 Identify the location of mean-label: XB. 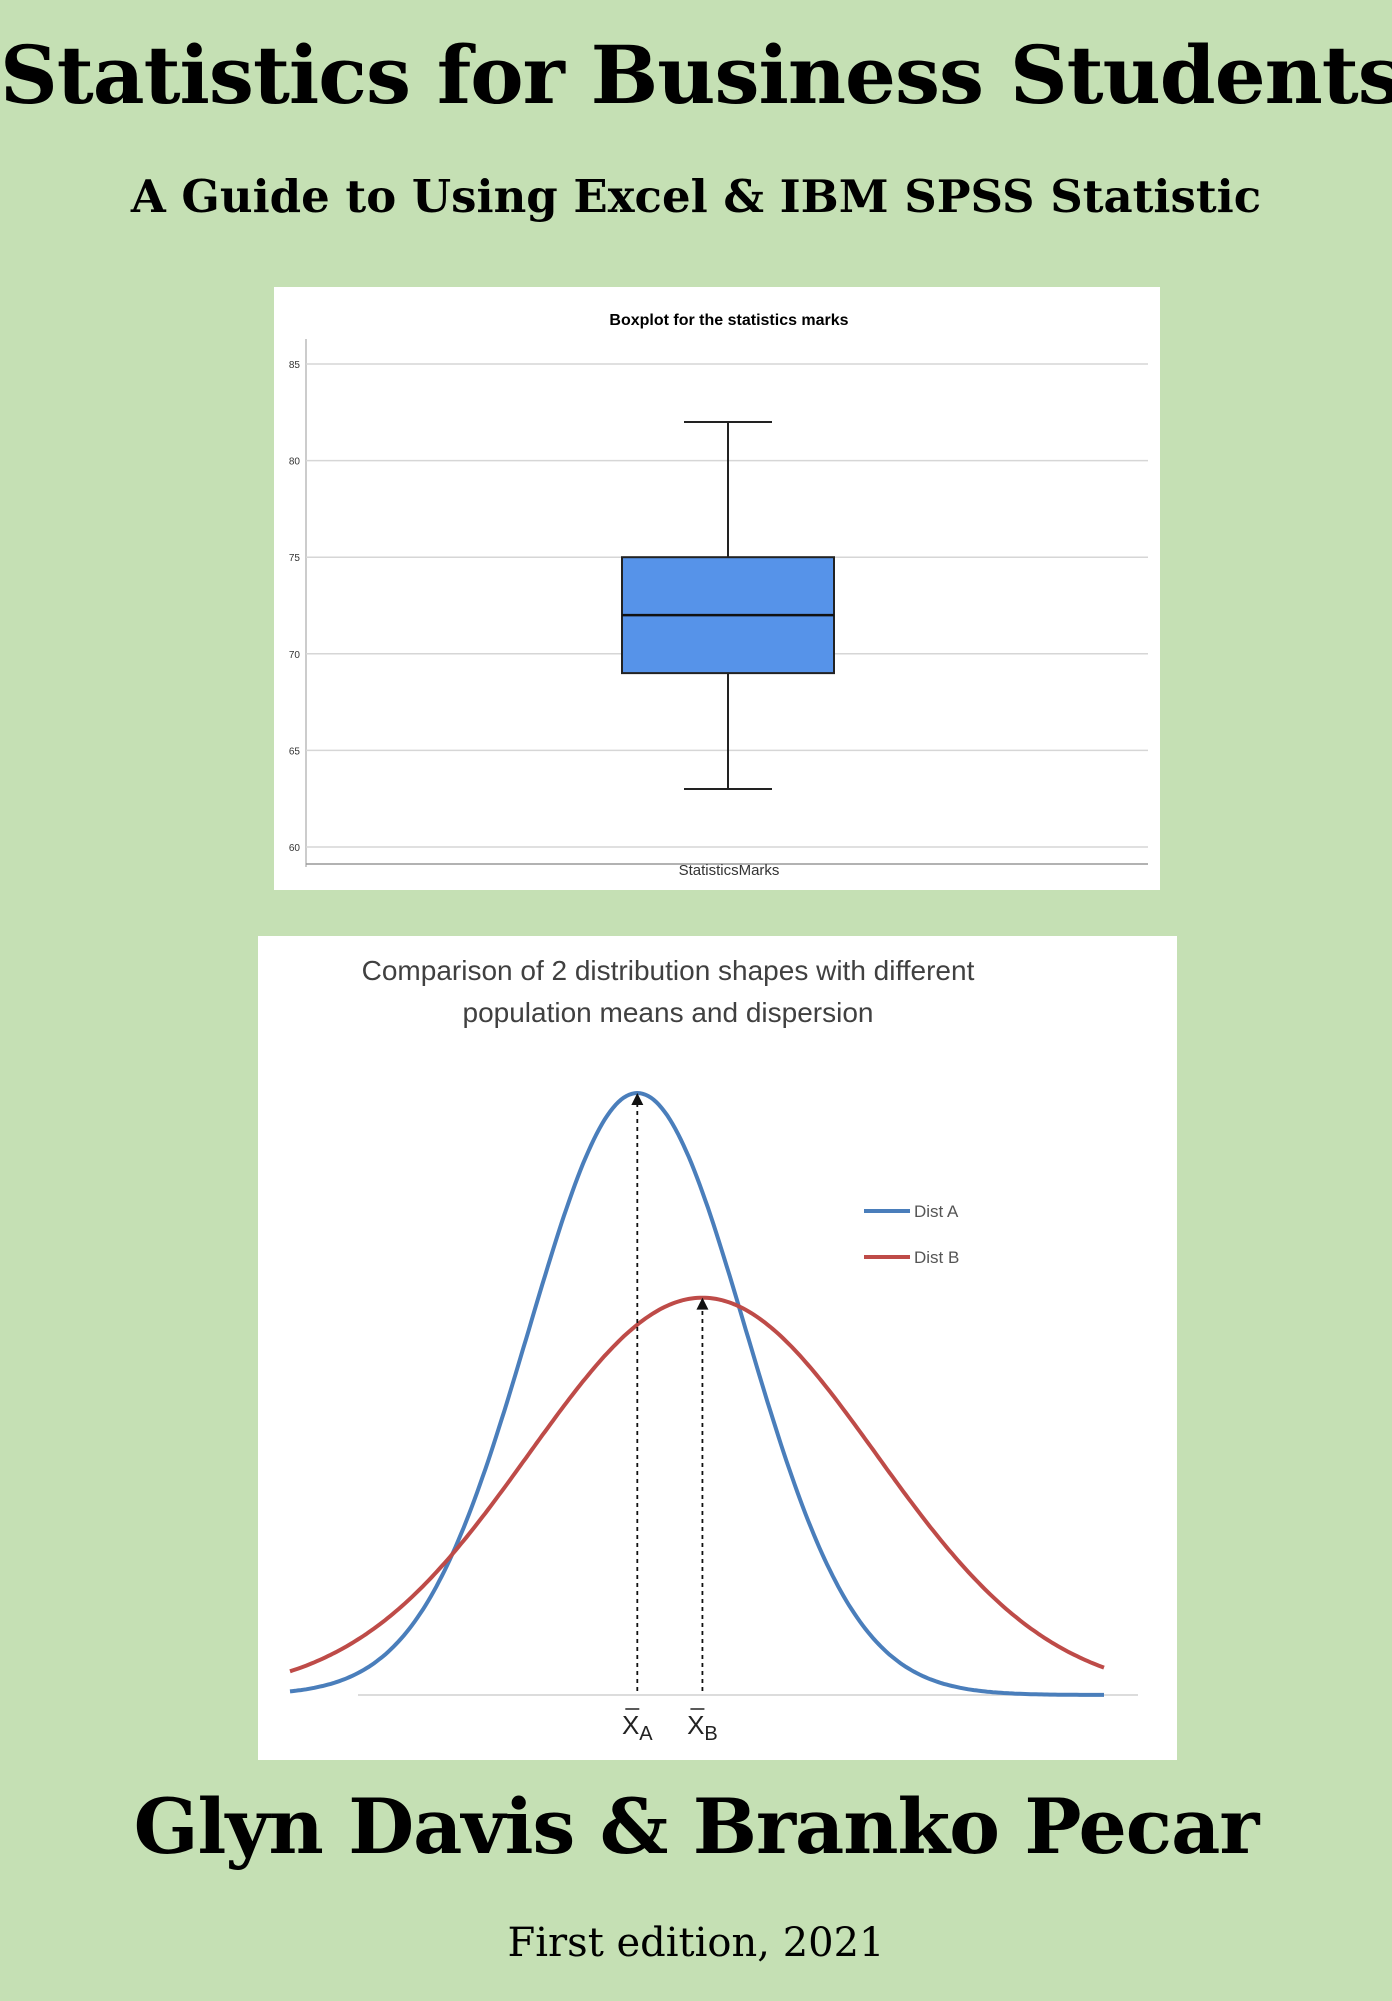
(702, 1727).